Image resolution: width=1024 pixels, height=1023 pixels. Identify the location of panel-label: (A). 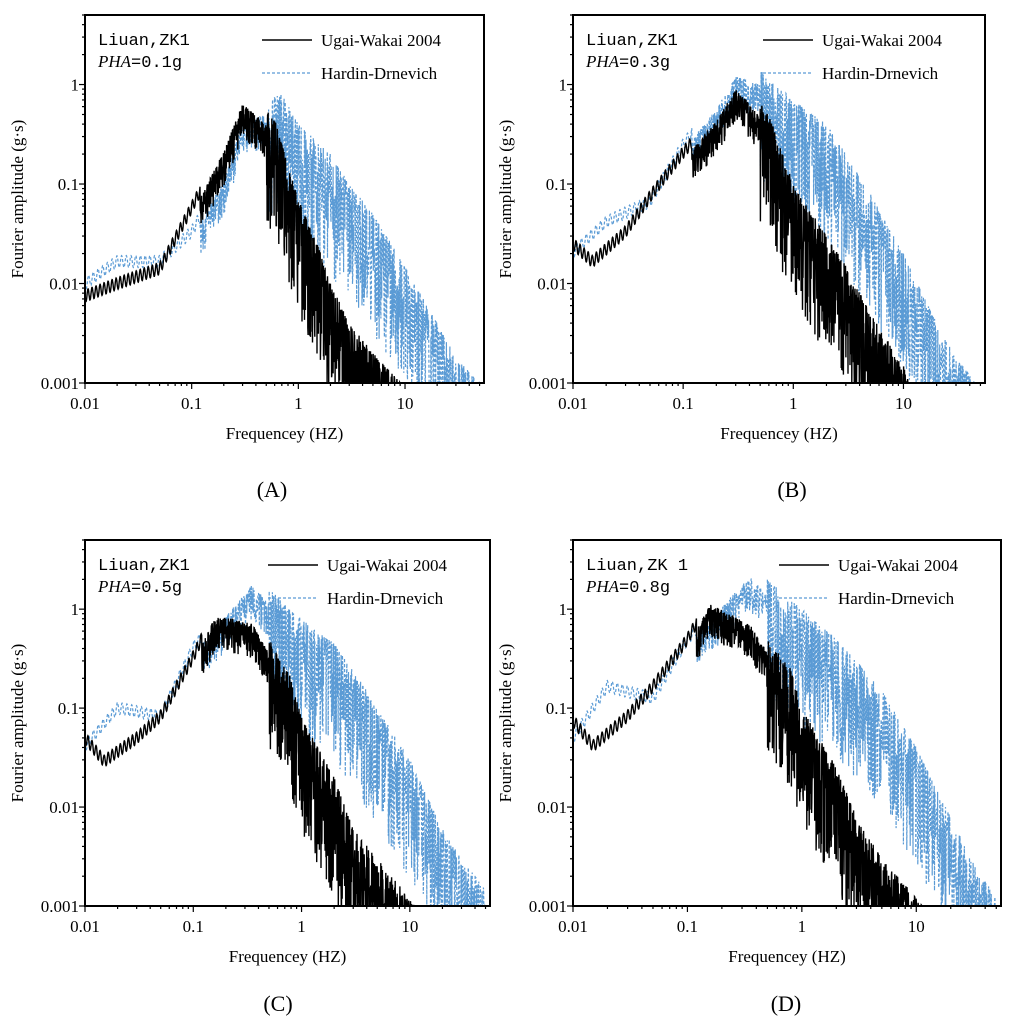
(272, 489).